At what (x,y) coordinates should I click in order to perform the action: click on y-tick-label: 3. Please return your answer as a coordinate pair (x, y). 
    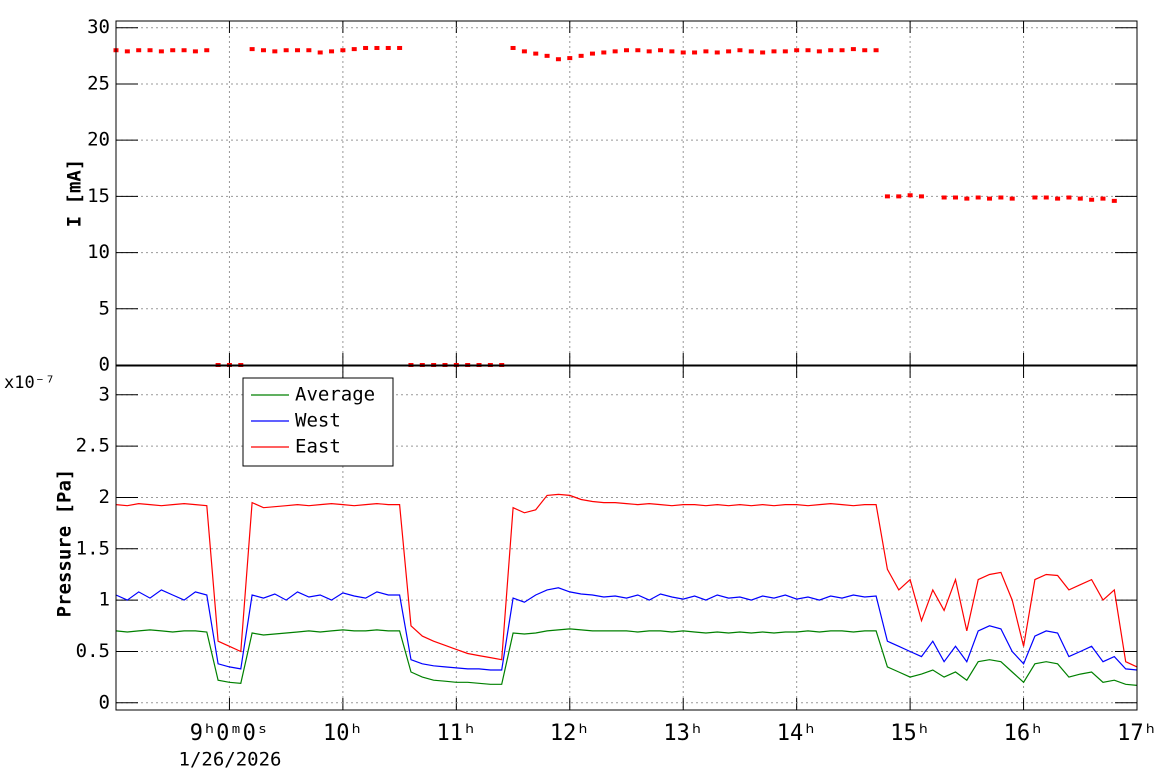
    Looking at the image, I should click on (104, 394).